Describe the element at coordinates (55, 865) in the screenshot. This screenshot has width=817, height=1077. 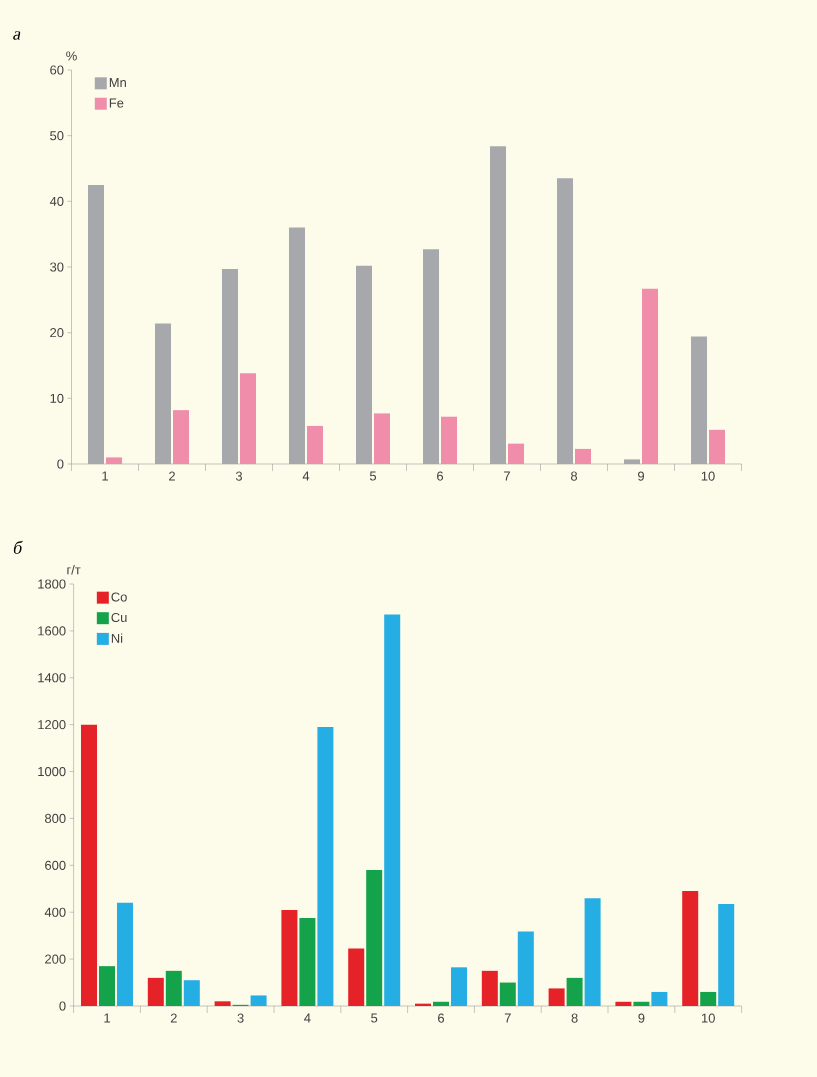
I see `y-tick-label: 600` at that location.